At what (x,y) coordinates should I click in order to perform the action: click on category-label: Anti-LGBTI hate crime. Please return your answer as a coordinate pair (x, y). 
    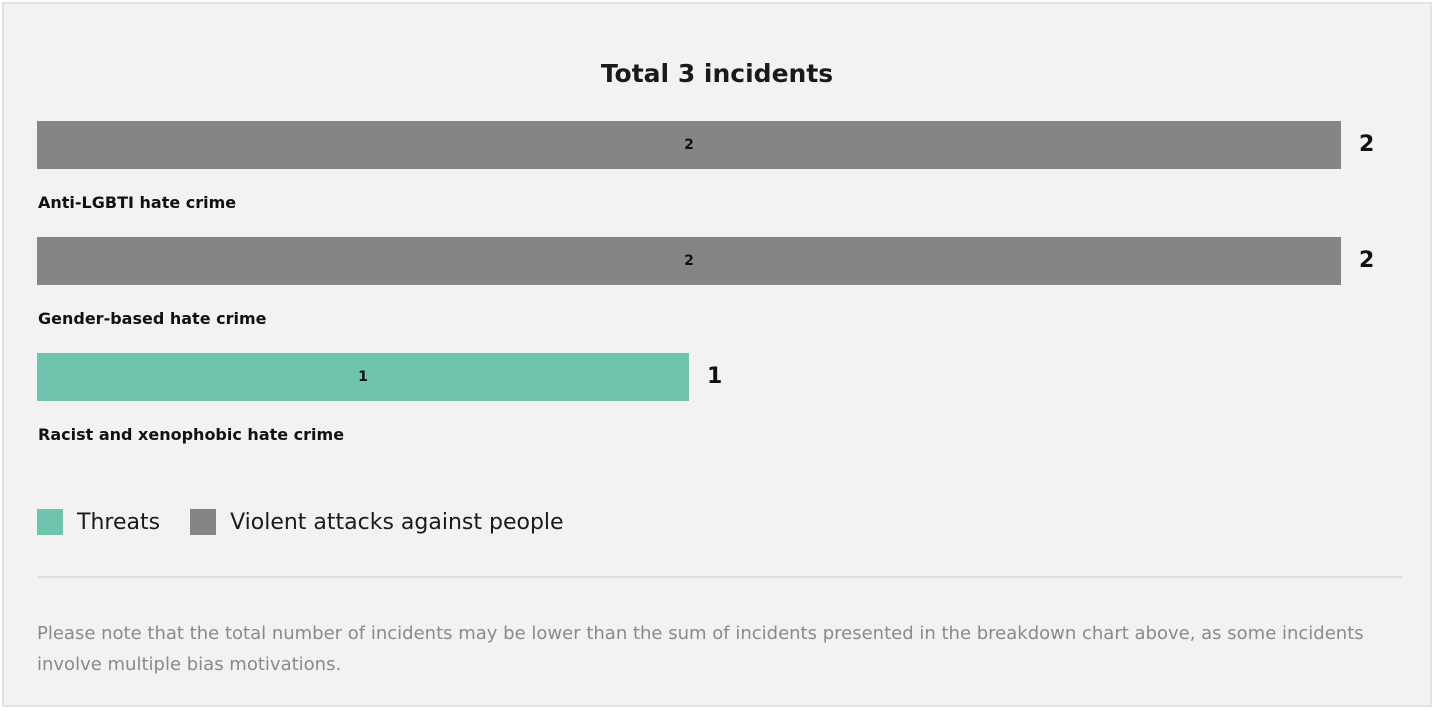
    Looking at the image, I should click on (137, 202).